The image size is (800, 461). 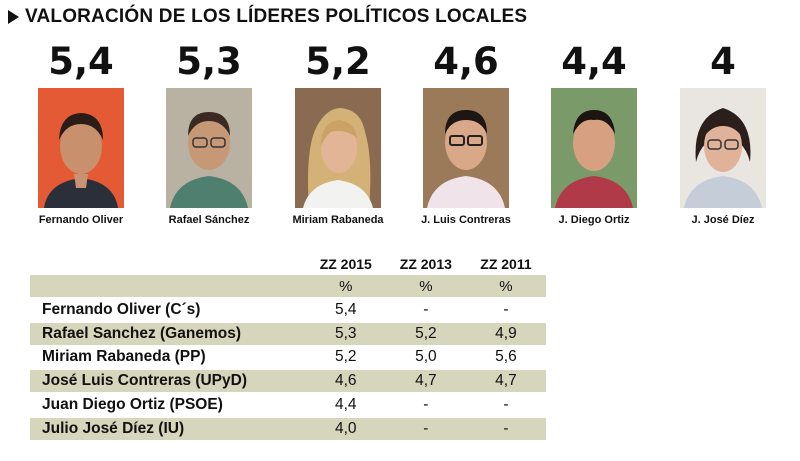 I want to click on cell-2011: 4,9, so click(x=506, y=333).